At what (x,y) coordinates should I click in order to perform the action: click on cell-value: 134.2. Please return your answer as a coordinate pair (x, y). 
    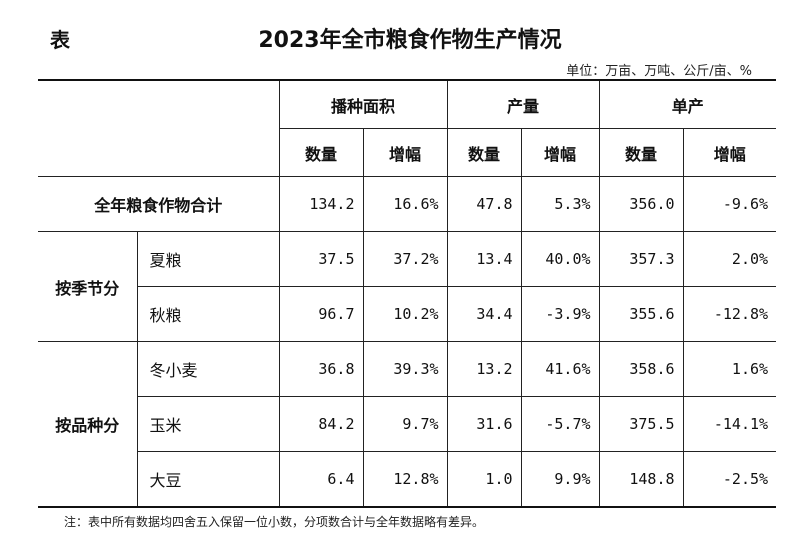
    Looking at the image, I should click on (321, 204).